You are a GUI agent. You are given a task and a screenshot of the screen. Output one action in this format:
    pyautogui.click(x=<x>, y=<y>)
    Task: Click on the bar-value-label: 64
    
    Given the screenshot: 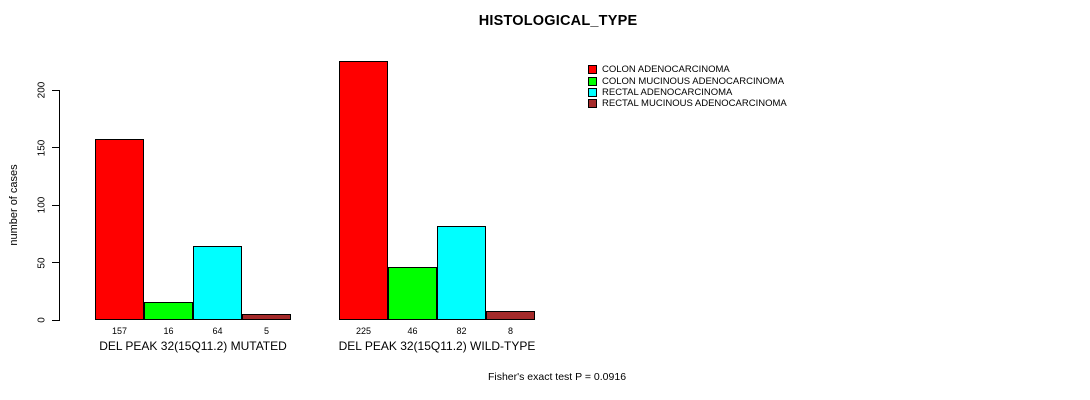 What is the action you would take?
    pyautogui.click(x=217, y=331)
    